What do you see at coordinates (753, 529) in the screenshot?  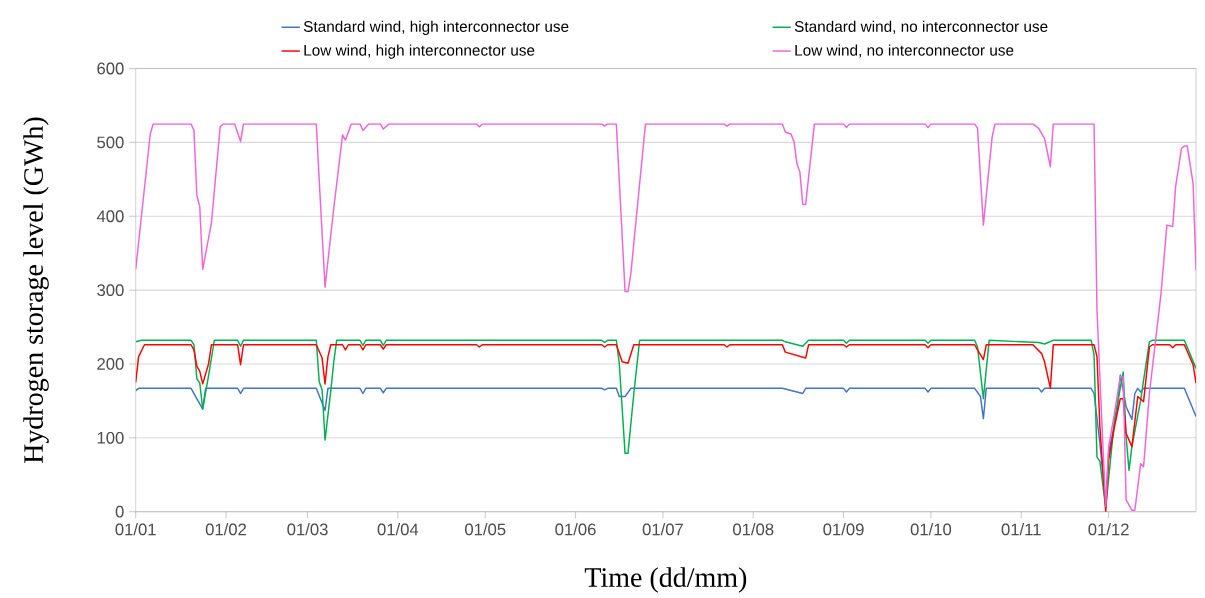 I see `x-tick-label: 01/08` at bounding box center [753, 529].